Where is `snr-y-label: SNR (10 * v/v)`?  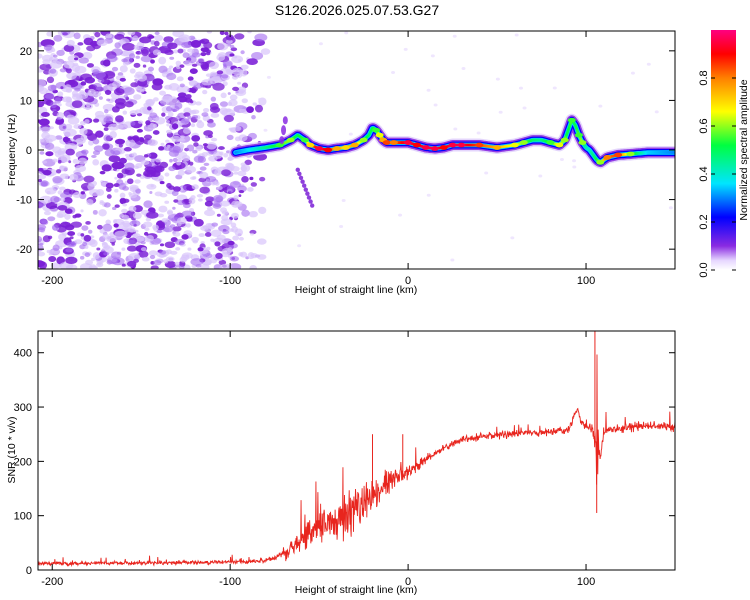 snr-y-label: SNR (10 * v/v) is located at coordinates (12, 449).